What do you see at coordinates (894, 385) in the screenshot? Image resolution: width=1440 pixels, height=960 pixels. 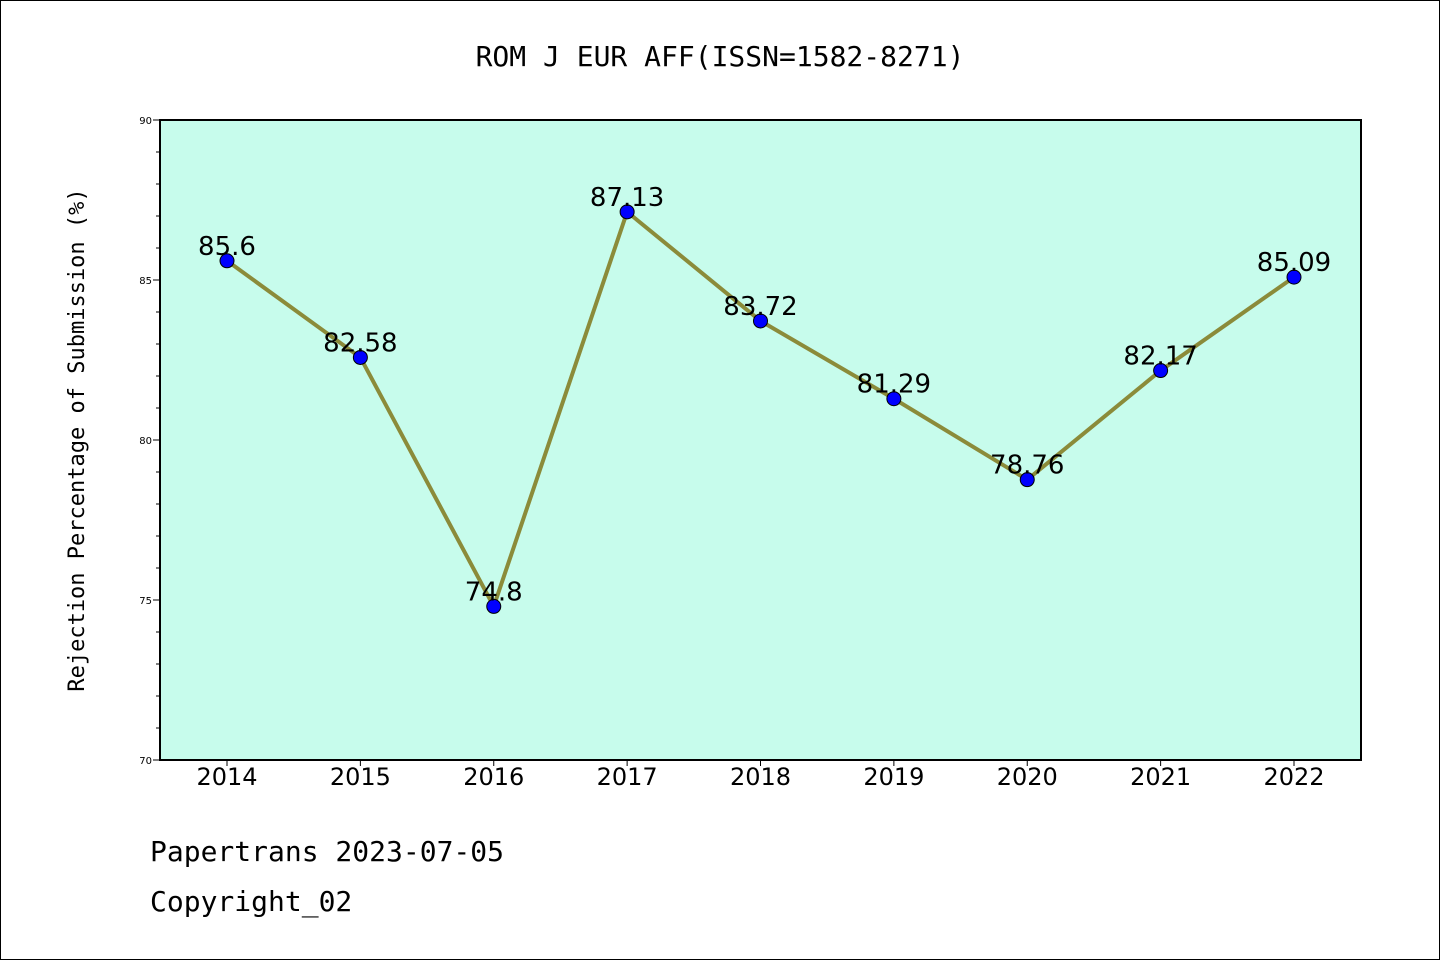 I see `data-point-label: 81.29` at bounding box center [894, 385].